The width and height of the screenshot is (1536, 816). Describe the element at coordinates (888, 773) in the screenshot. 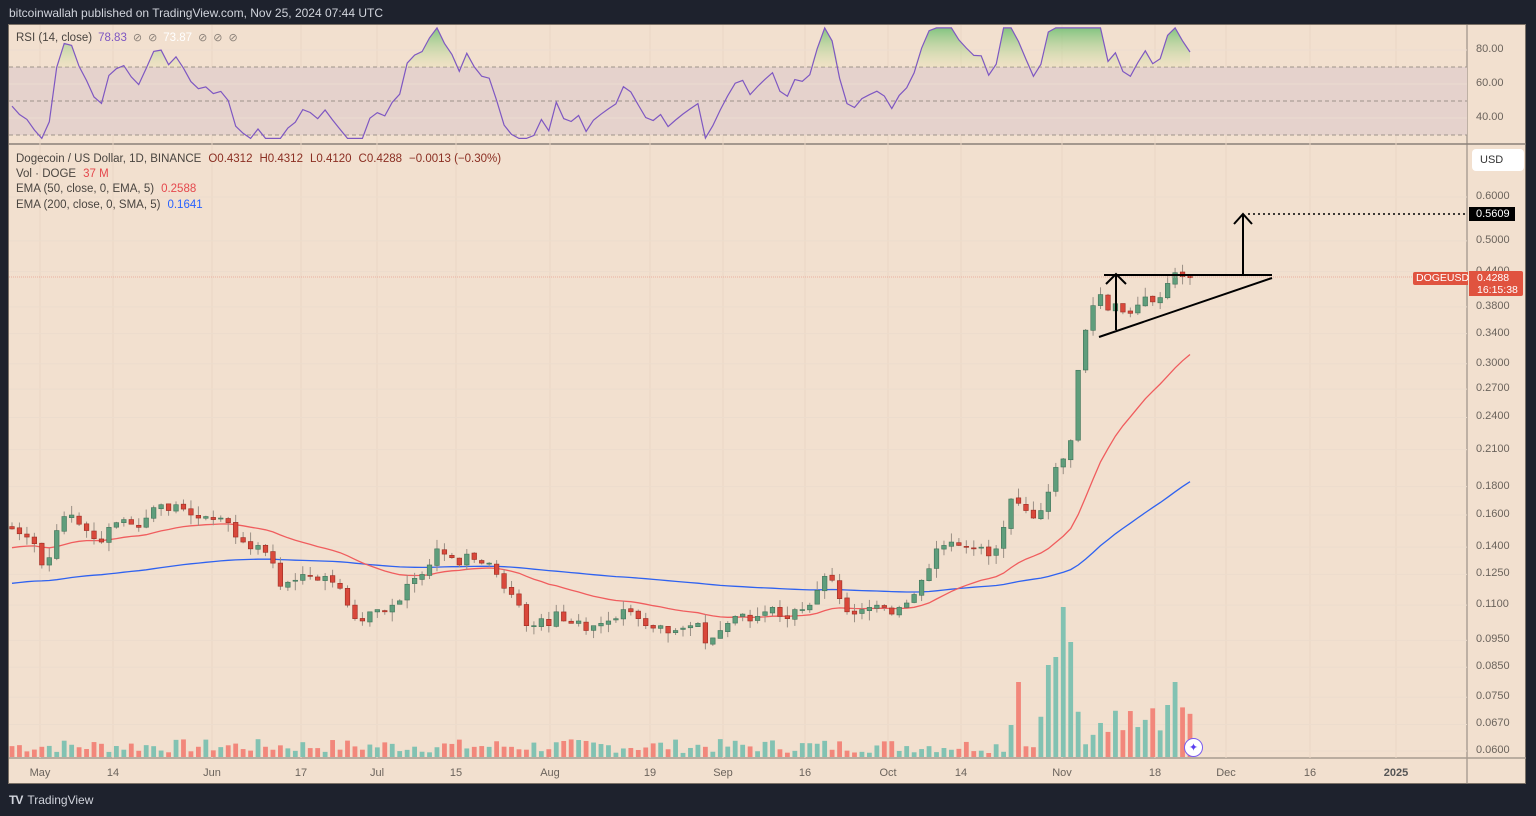

I see `time-axis-tick: Oct` at that location.